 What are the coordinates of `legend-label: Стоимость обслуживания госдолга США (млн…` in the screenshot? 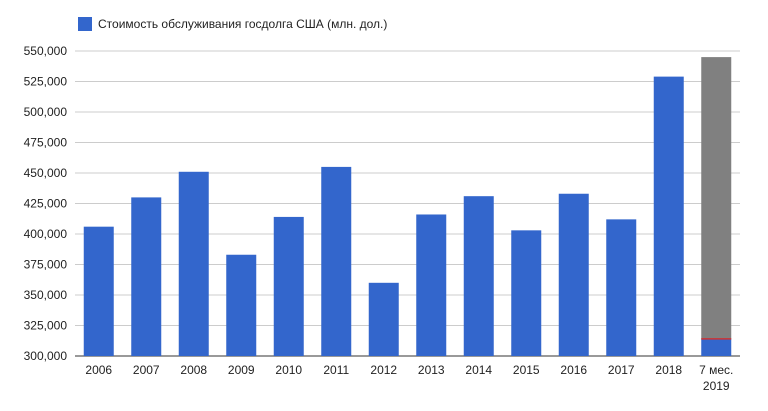 It's located at (243, 24).